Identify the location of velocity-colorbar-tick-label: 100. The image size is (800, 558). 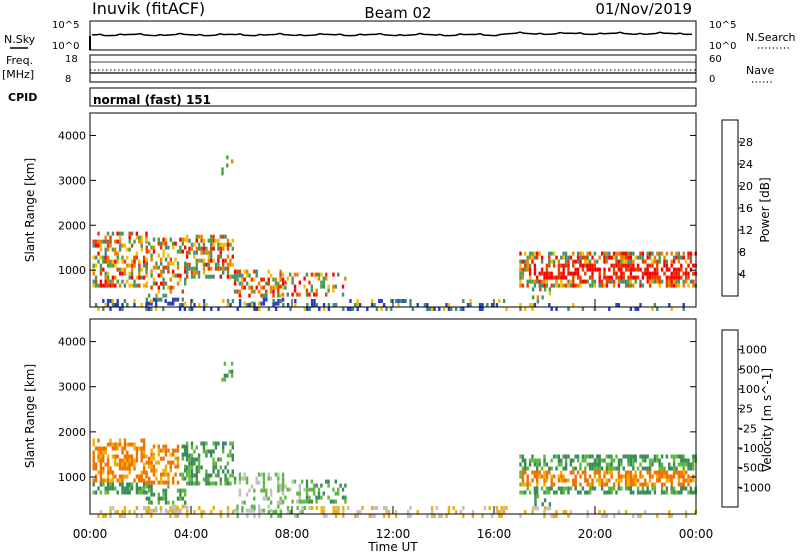
(749, 389).